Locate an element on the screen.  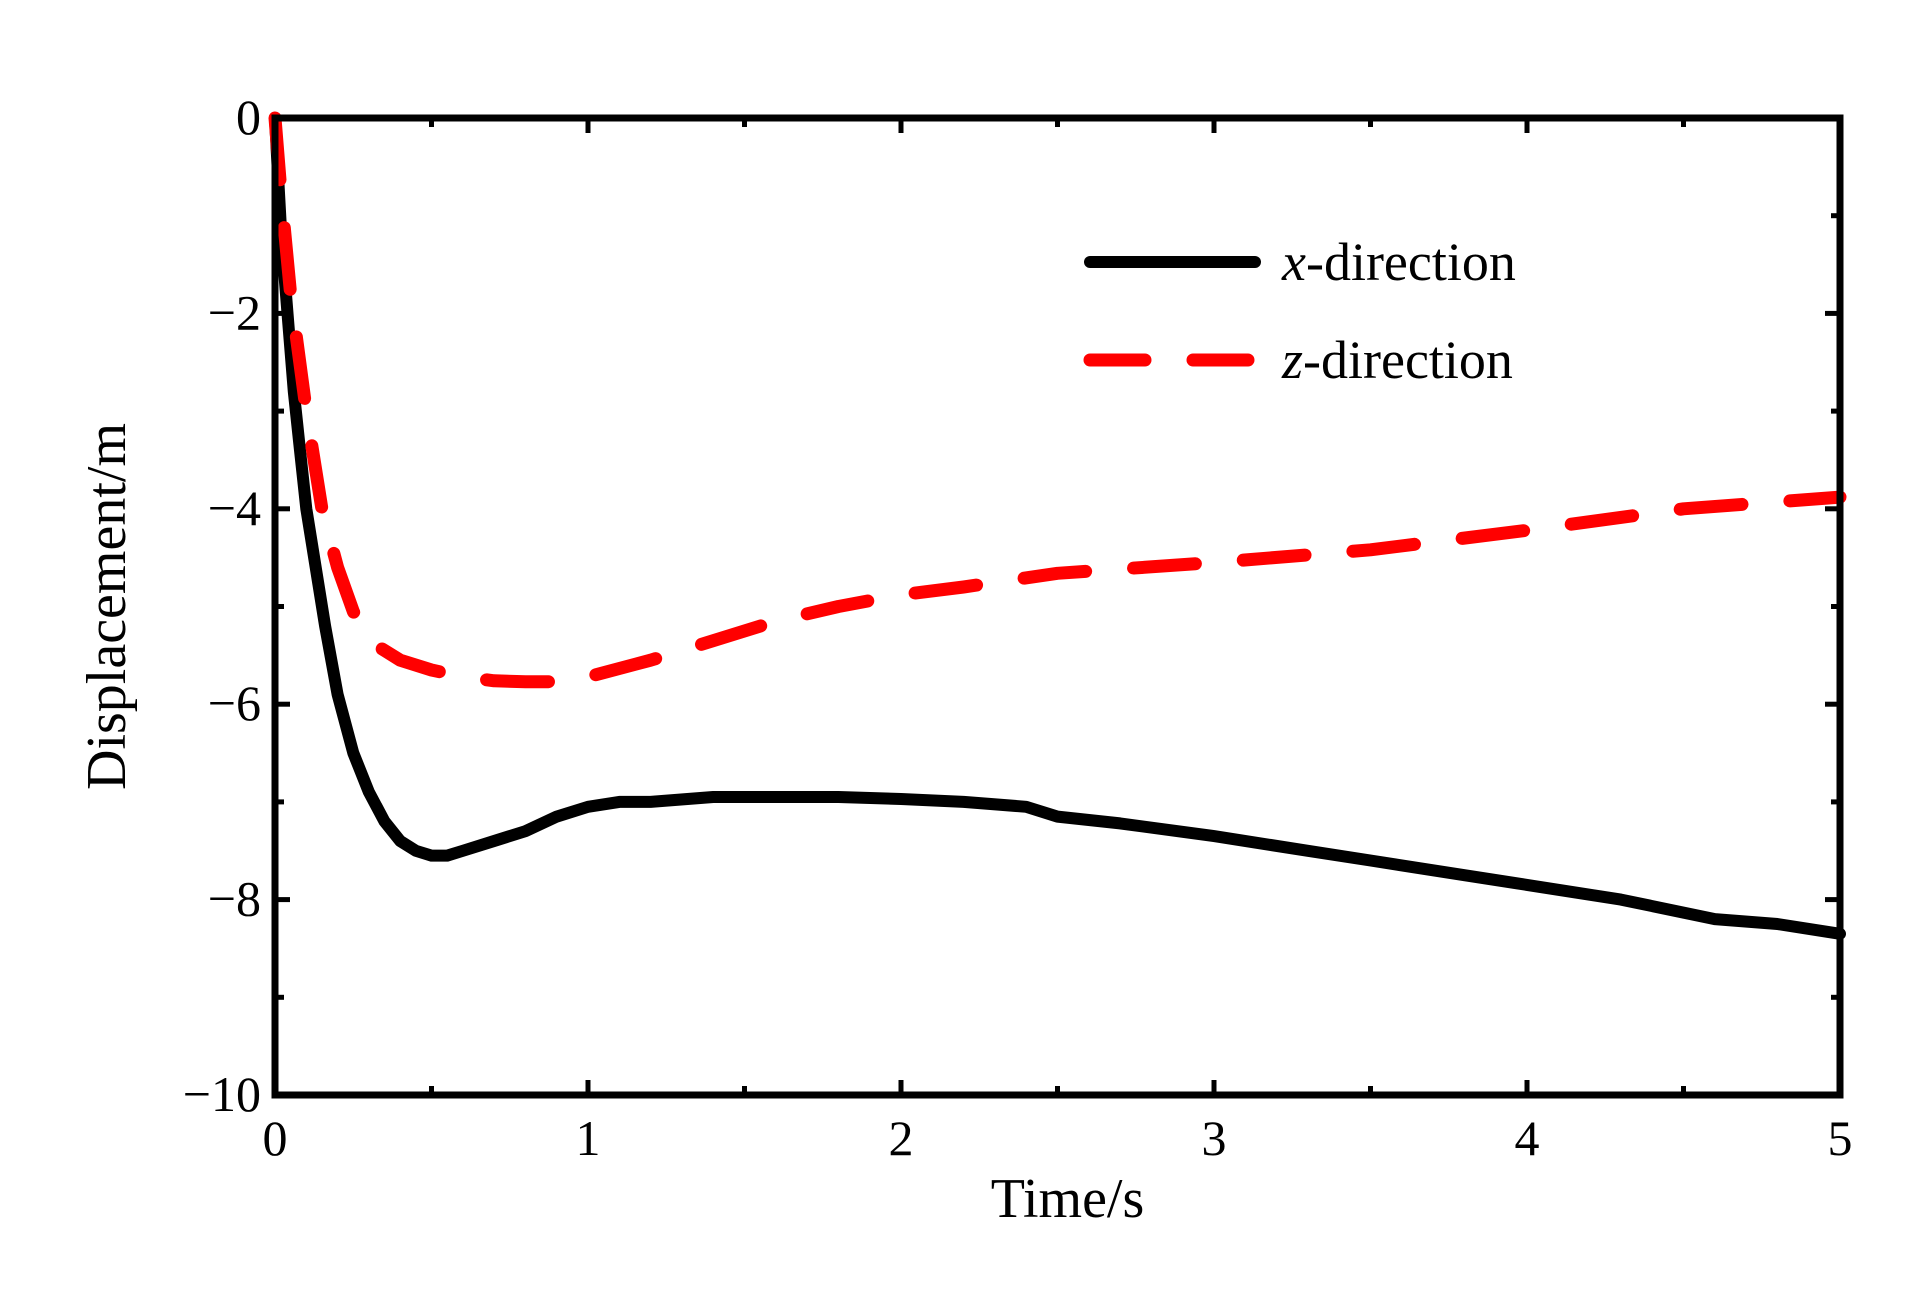
x-tick-label-0: 0 is located at coordinates (275, 1138).